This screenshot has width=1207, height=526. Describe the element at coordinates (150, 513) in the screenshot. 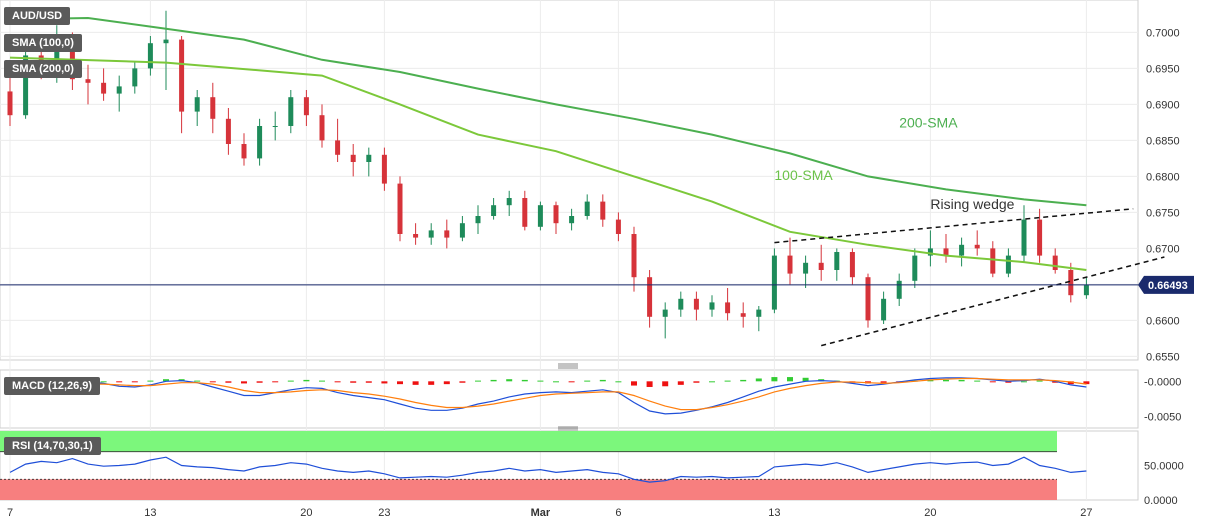

I see `x-tick-label-1: 13` at that location.